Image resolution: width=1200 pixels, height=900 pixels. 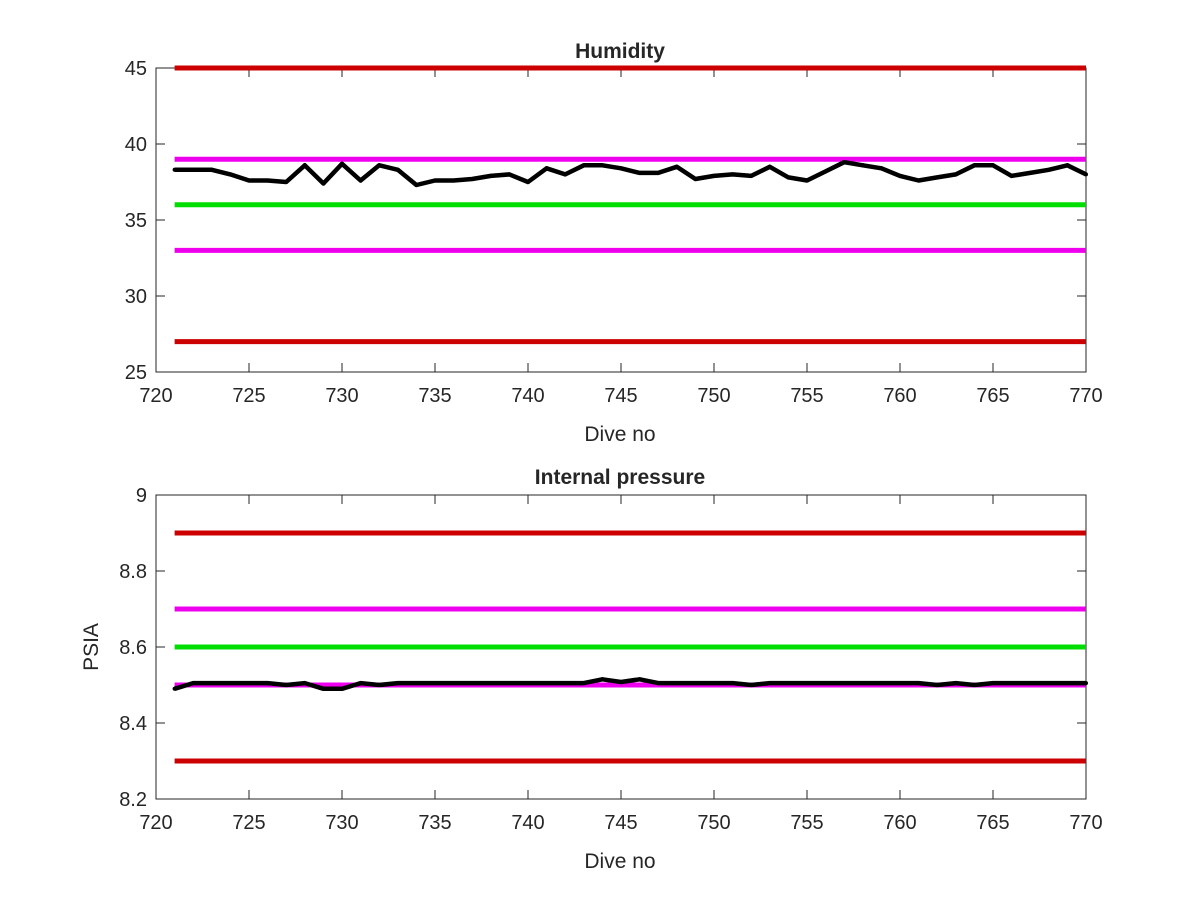 What do you see at coordinates (155, 396) in the screenshot?
I see `x-tick-label: 720` at bounding box center [155, 396].